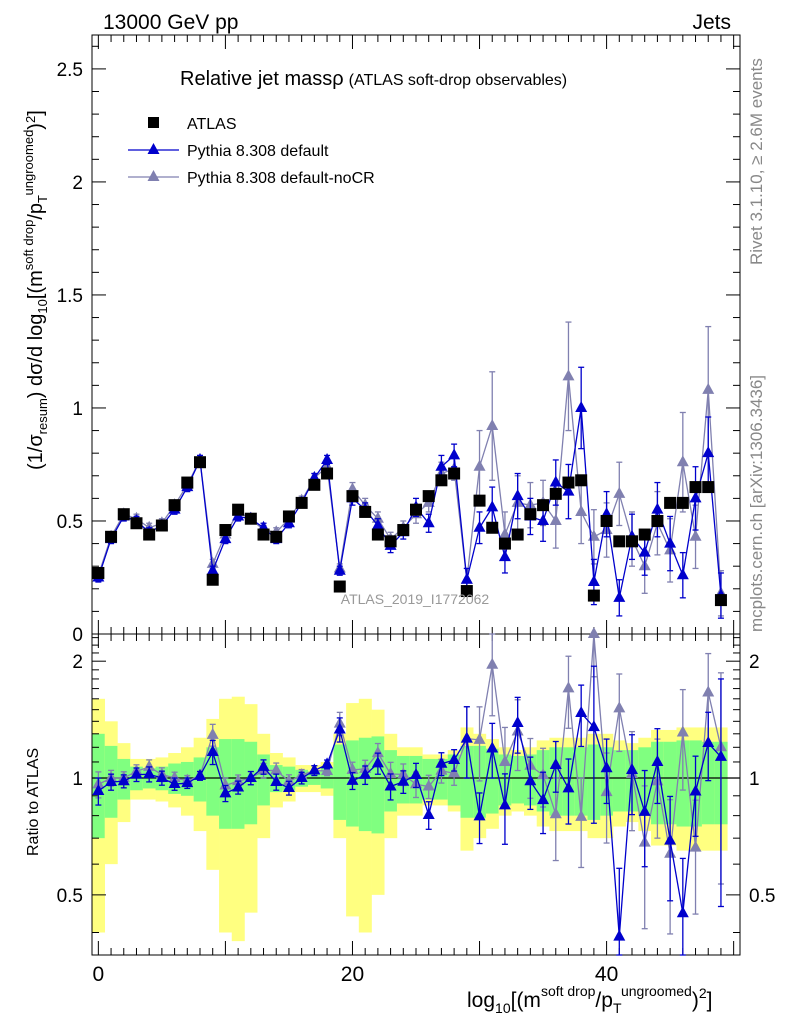 This screenshot has width=786, height=1024. What do you see at coordinates (754, 779) in the screenshot?
I see `ratio-y-tick-label-right: 1` at bounding box center [754, 779].